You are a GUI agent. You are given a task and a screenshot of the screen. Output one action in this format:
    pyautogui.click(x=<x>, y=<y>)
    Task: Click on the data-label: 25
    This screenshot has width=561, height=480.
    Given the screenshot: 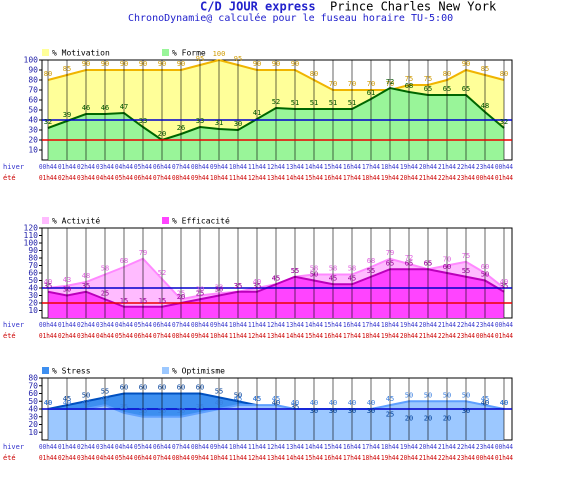 What is the action you would take?
    pyautogui.click(x=181, y=293)
    